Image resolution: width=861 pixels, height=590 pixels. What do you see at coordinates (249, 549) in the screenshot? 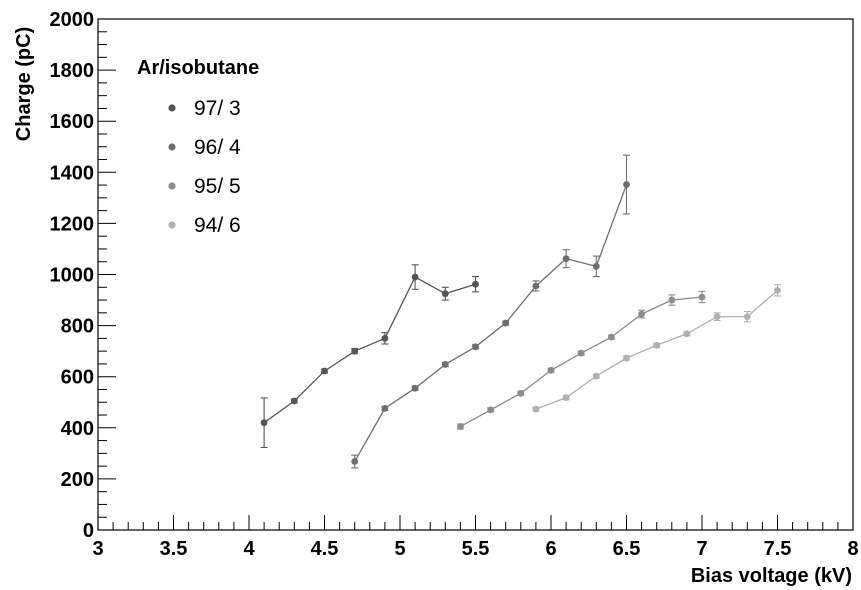
I see `x-tick-label: 4` at bounding box center [249, 549].